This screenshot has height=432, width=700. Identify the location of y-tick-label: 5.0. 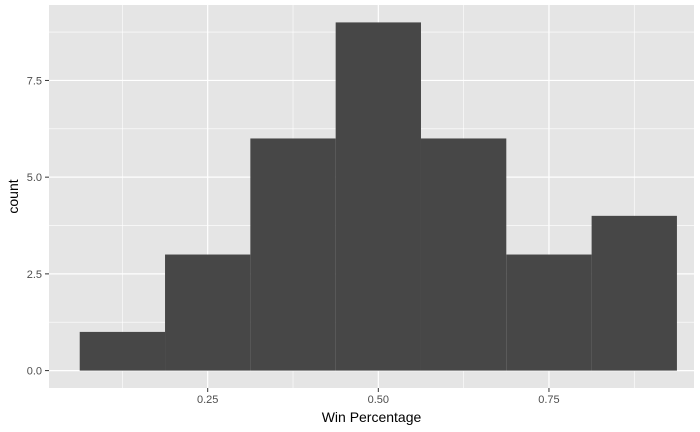
(34, 178).